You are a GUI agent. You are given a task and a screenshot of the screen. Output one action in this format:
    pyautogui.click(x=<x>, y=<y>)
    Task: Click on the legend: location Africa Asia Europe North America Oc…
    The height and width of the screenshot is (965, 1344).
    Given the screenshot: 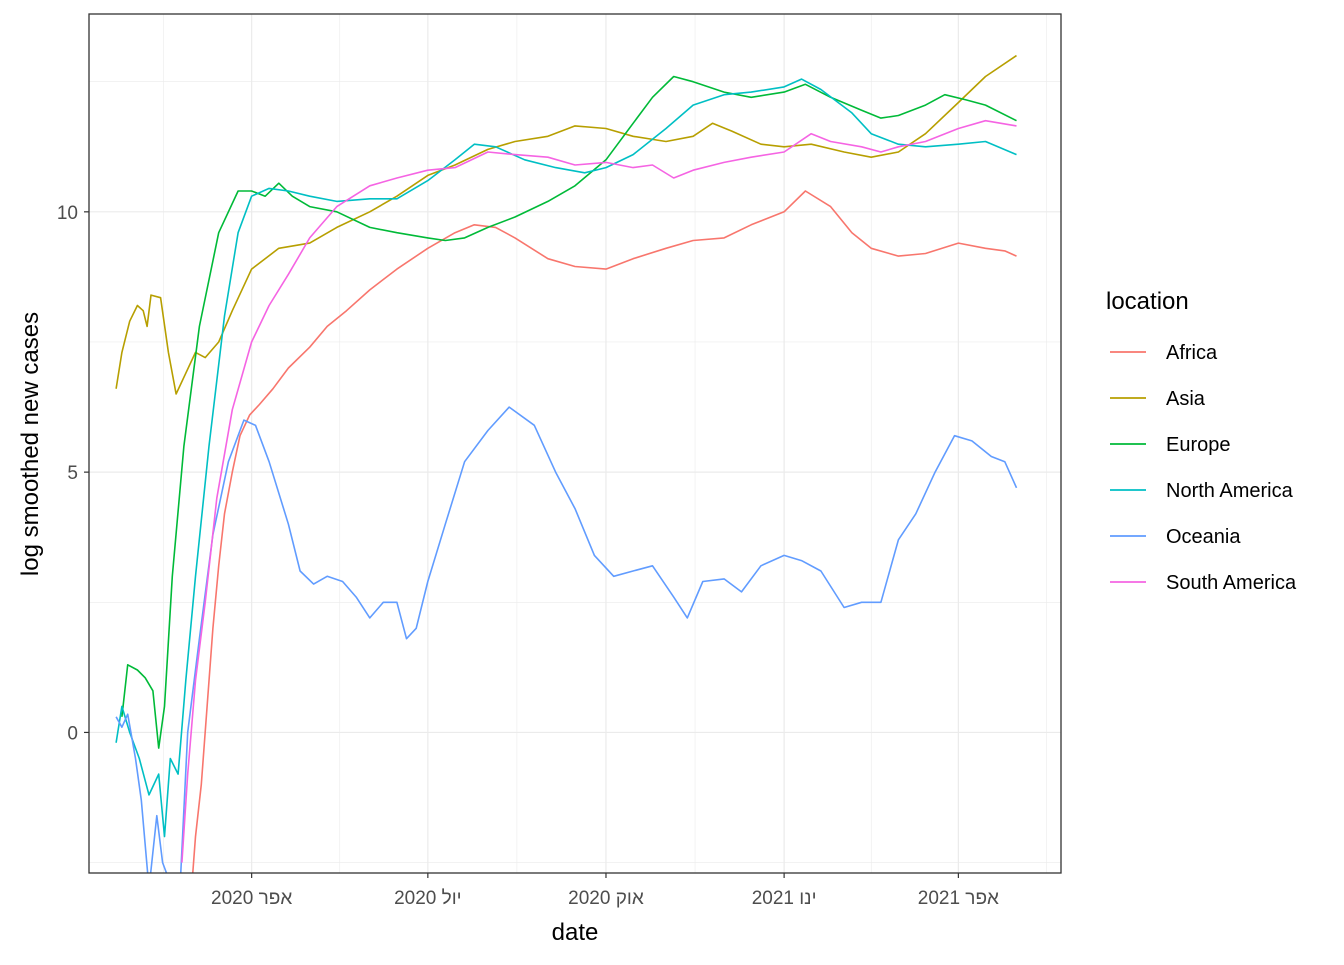 What is the action you would take?
    pyautogui.click(x=1201, y=441)
    